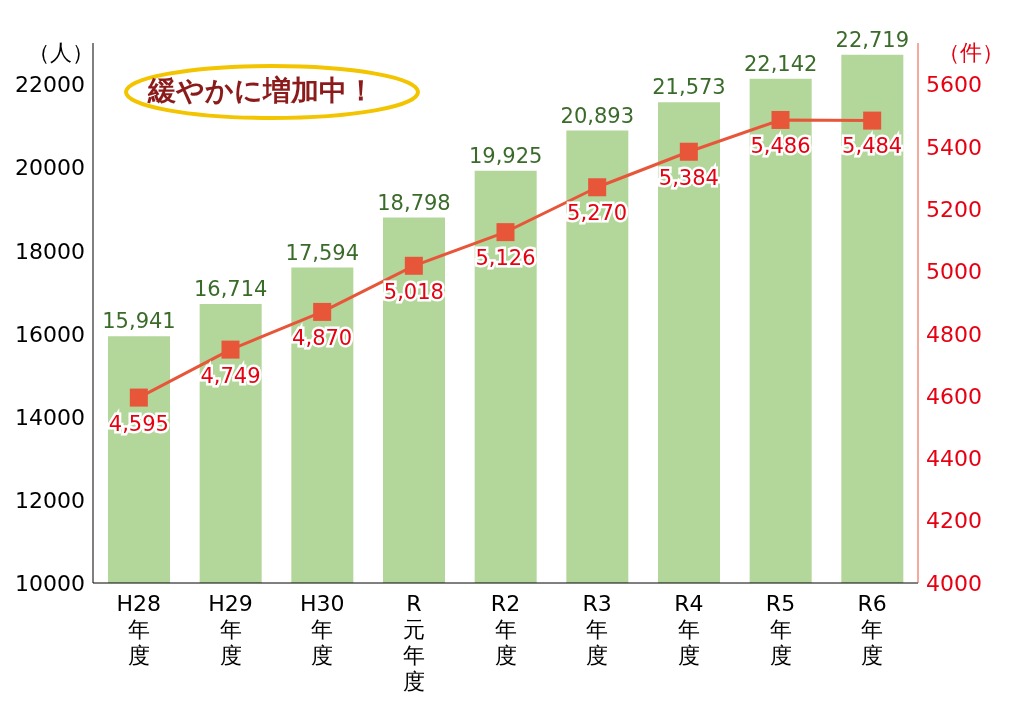 The image size is (1024, 710). What do you see at coordinates (780, 145) in the screenshot?
I see `data-label: 5,486` at bounding box center [780, 145].